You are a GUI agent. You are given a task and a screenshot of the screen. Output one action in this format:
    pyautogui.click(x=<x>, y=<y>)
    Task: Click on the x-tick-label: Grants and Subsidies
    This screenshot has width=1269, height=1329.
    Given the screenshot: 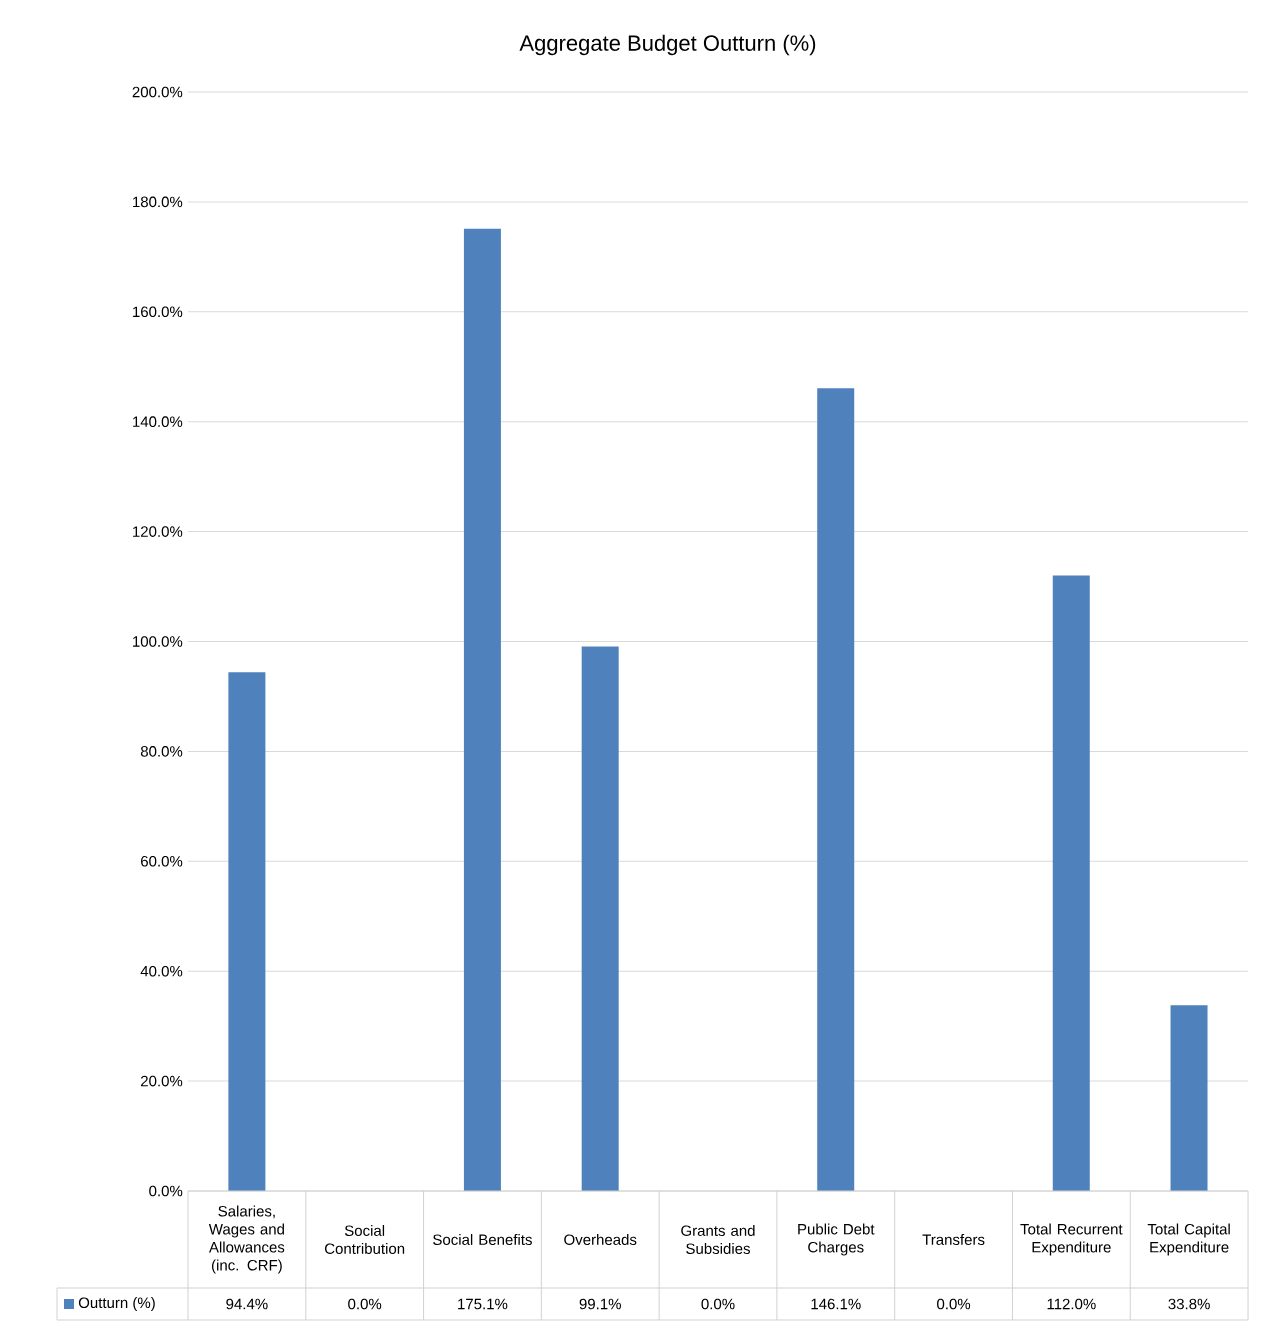 What is the action you would take?
    pyautogui.click(x=718, y=1239)
    